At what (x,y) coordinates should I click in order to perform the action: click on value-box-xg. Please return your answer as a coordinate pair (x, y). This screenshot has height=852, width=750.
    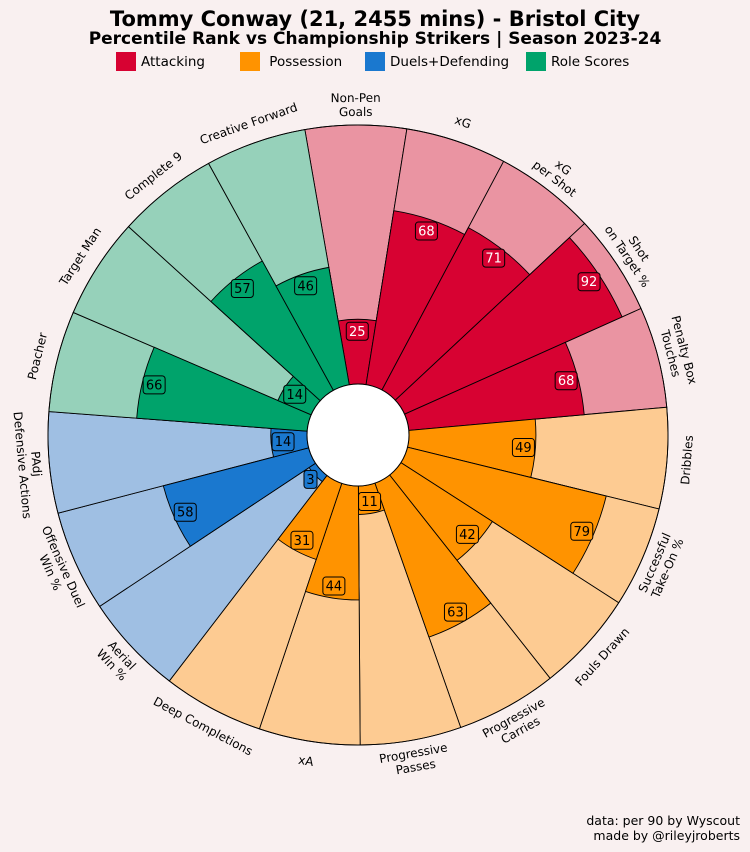
    Looking at the image, I should click on (426, 231).